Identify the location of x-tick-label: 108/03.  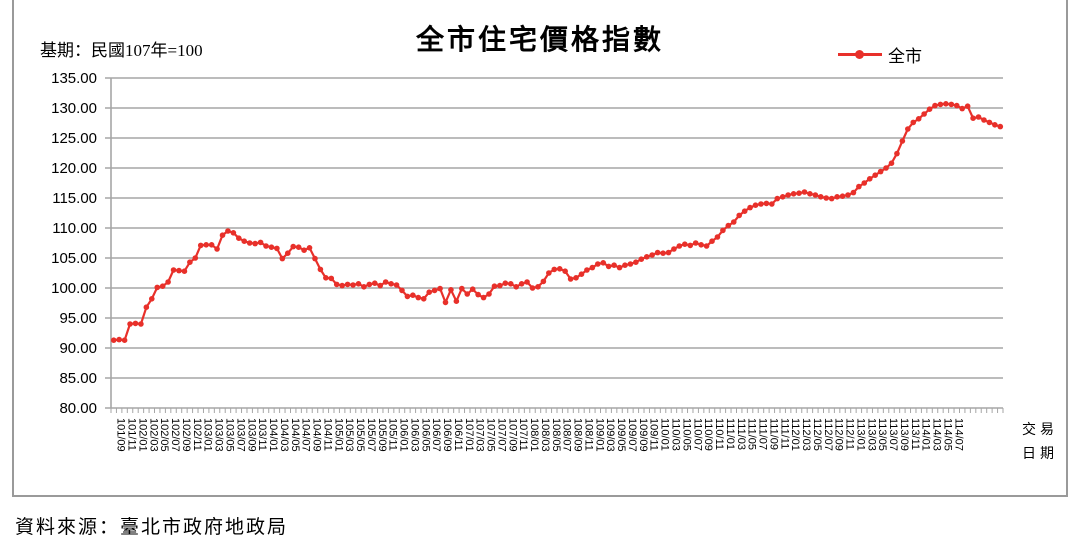
(545, 435).